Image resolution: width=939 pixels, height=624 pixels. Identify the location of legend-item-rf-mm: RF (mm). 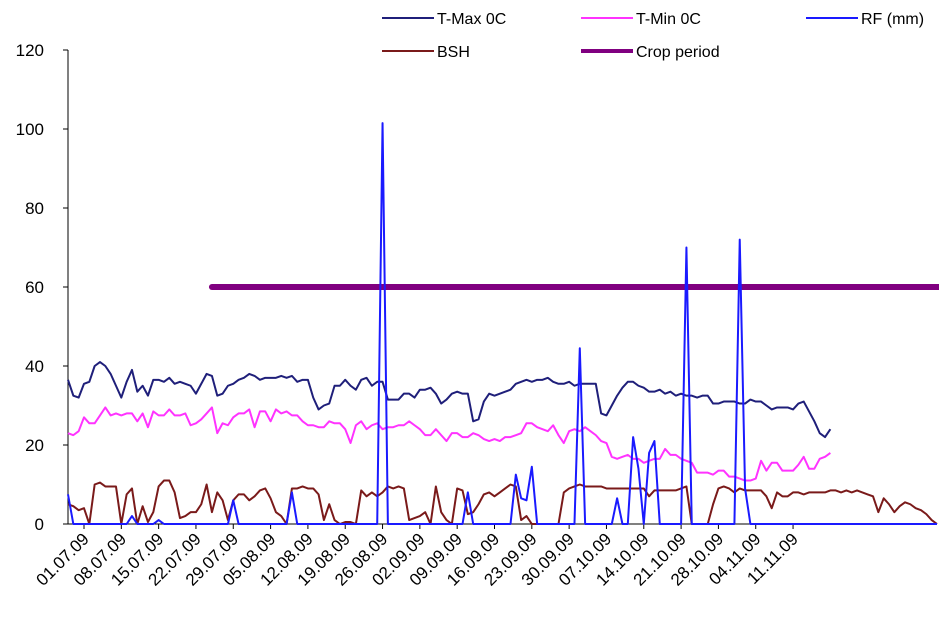
(865, 19).